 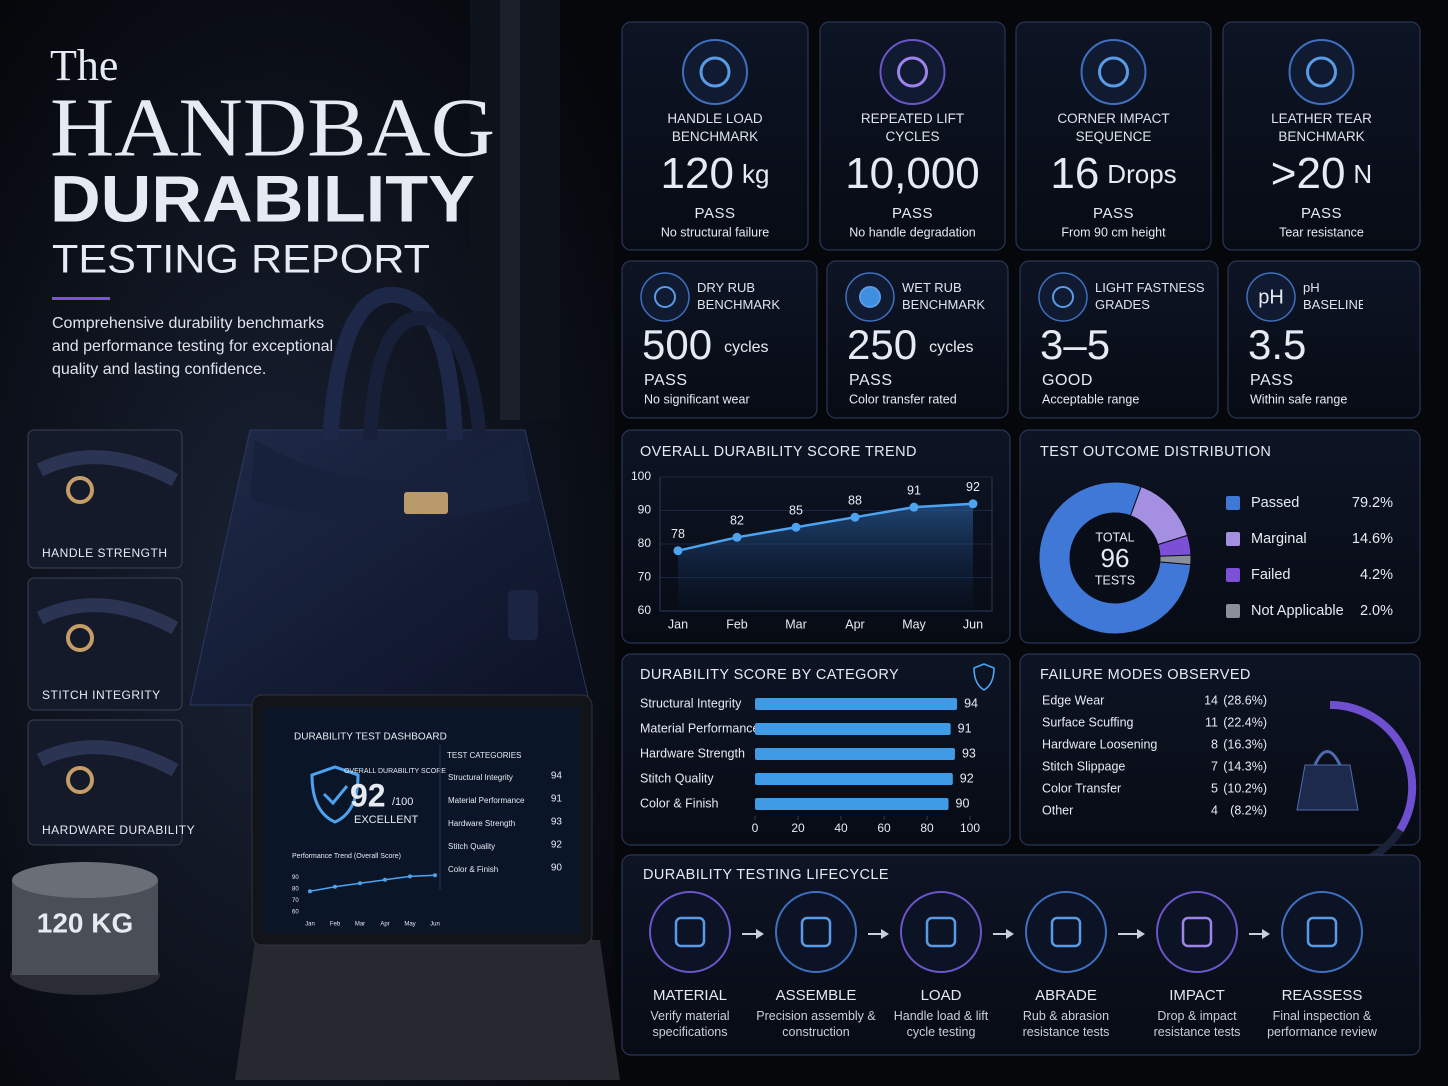 I want to click on metric-unit: kg, so click(x=755, y=174).